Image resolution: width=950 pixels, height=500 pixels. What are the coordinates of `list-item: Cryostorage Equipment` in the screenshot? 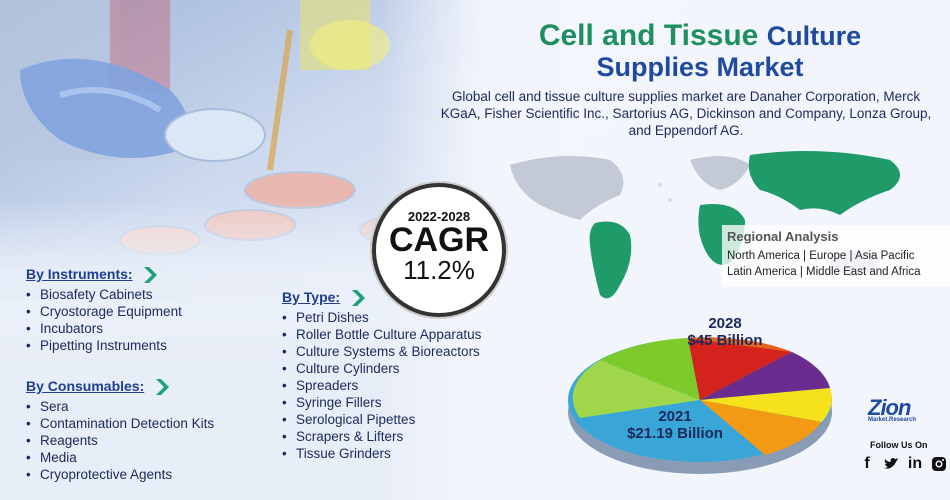 It's located at (104, 311).